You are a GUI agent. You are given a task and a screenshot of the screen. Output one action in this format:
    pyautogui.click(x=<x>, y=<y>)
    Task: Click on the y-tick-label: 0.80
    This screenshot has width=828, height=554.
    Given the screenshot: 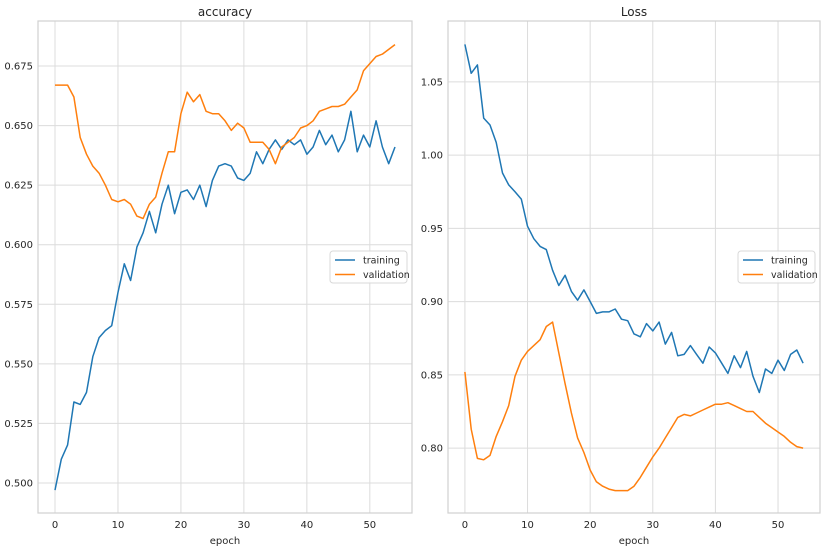 What is the action you would take?
    pyautogui.click(x=432, y=449)
    